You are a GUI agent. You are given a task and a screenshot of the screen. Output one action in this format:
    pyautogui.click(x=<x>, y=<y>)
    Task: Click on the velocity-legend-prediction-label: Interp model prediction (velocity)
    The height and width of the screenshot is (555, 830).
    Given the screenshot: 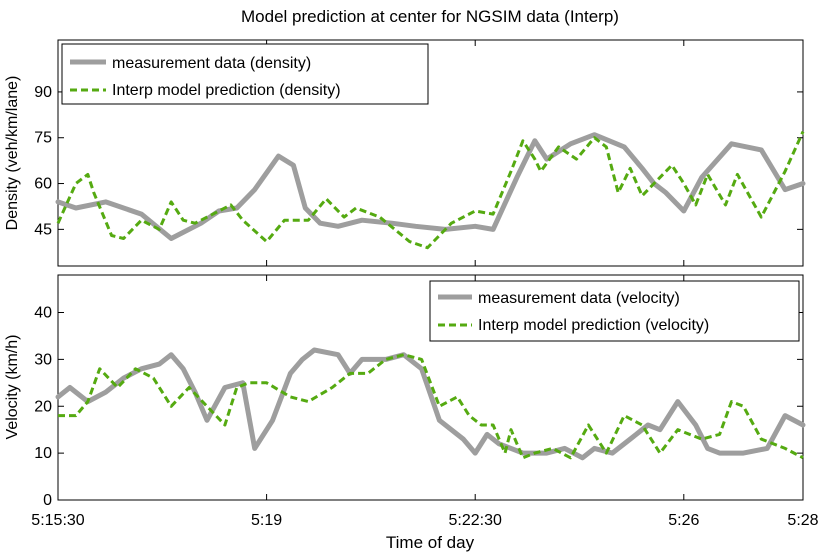 What is the action you would take?
    pyautogui.click(x=593, y=325)
    